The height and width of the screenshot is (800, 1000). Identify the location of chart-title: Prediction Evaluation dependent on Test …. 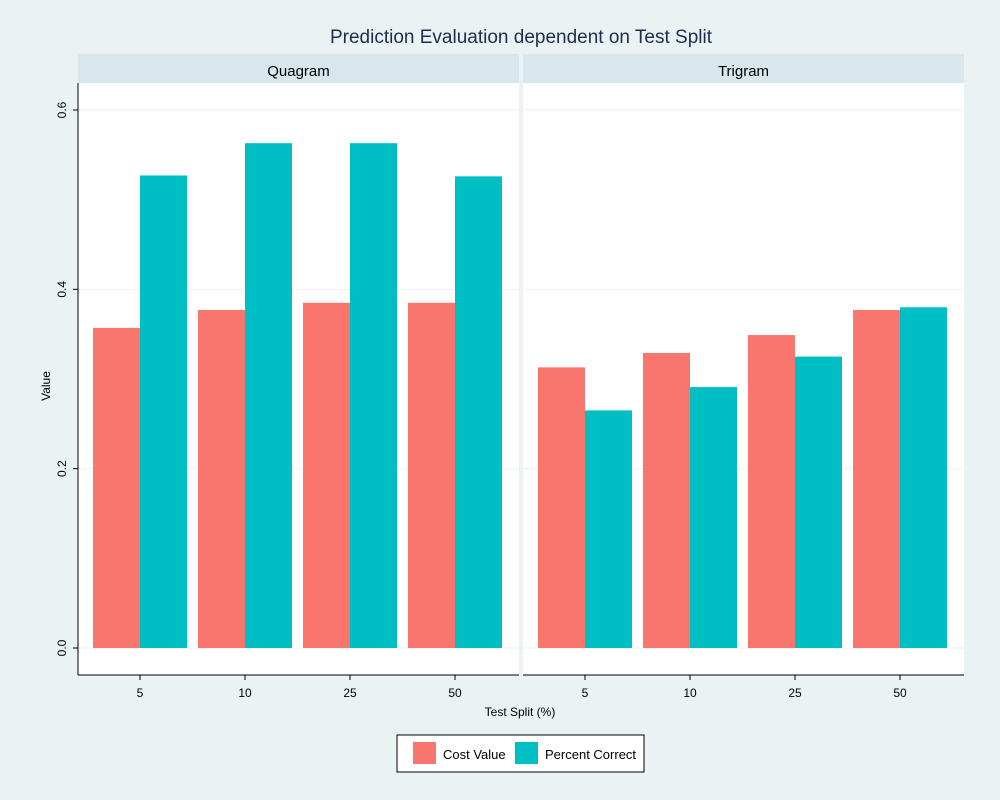
(521, 37).